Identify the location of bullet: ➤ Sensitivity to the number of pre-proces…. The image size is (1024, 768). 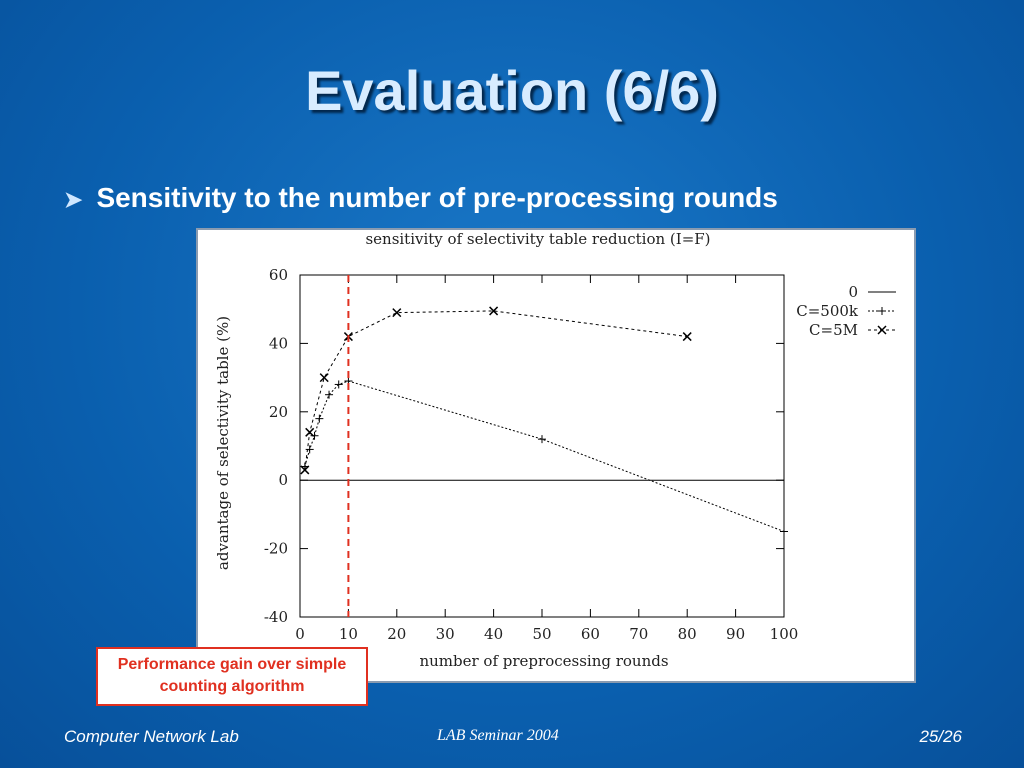
(421, 197).